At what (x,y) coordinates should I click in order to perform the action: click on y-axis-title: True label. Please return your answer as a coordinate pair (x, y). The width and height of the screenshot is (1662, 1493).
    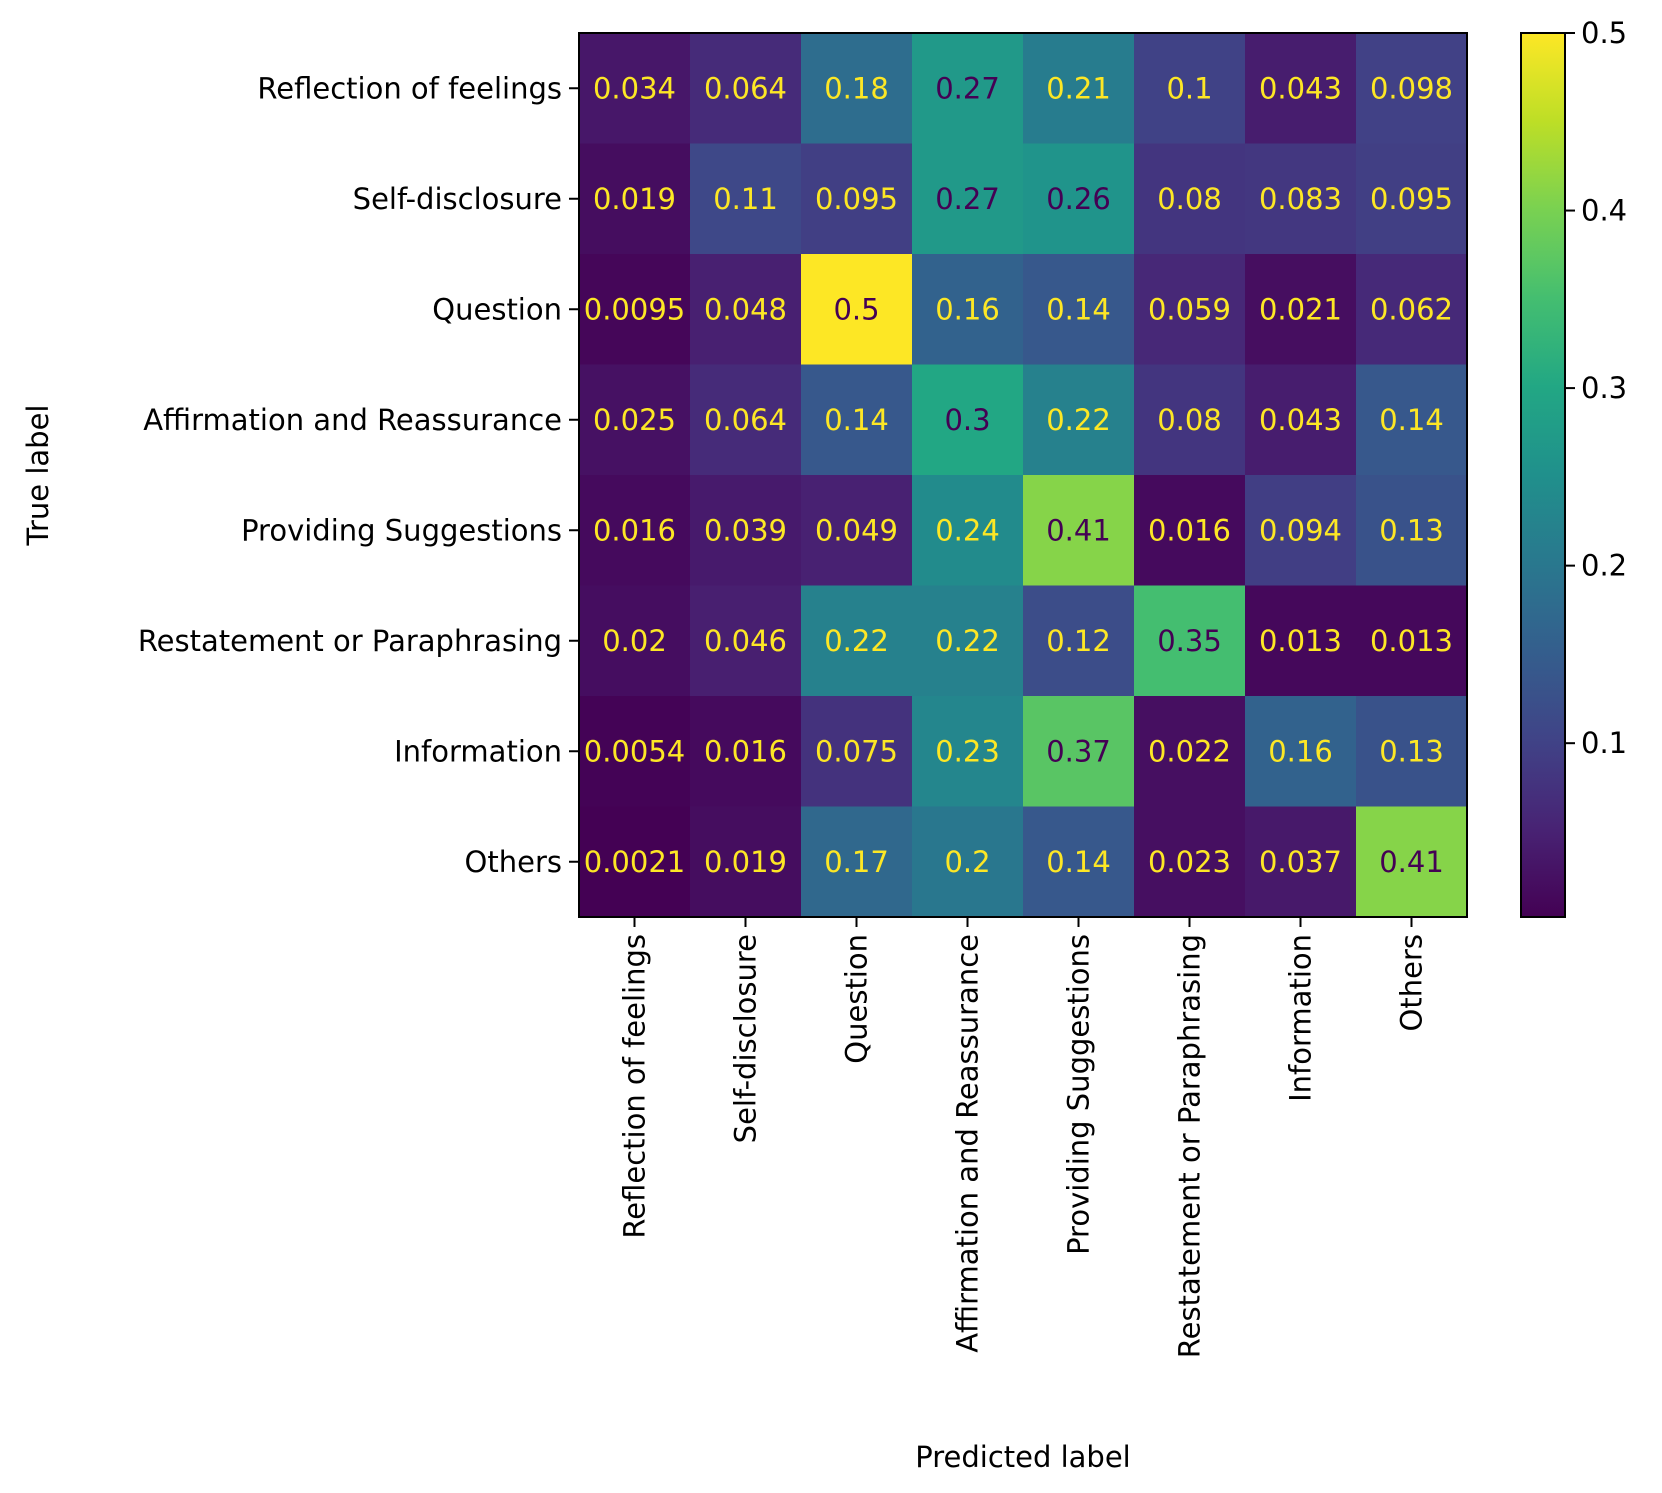
    Looking at the image, I should click on (38, 476).